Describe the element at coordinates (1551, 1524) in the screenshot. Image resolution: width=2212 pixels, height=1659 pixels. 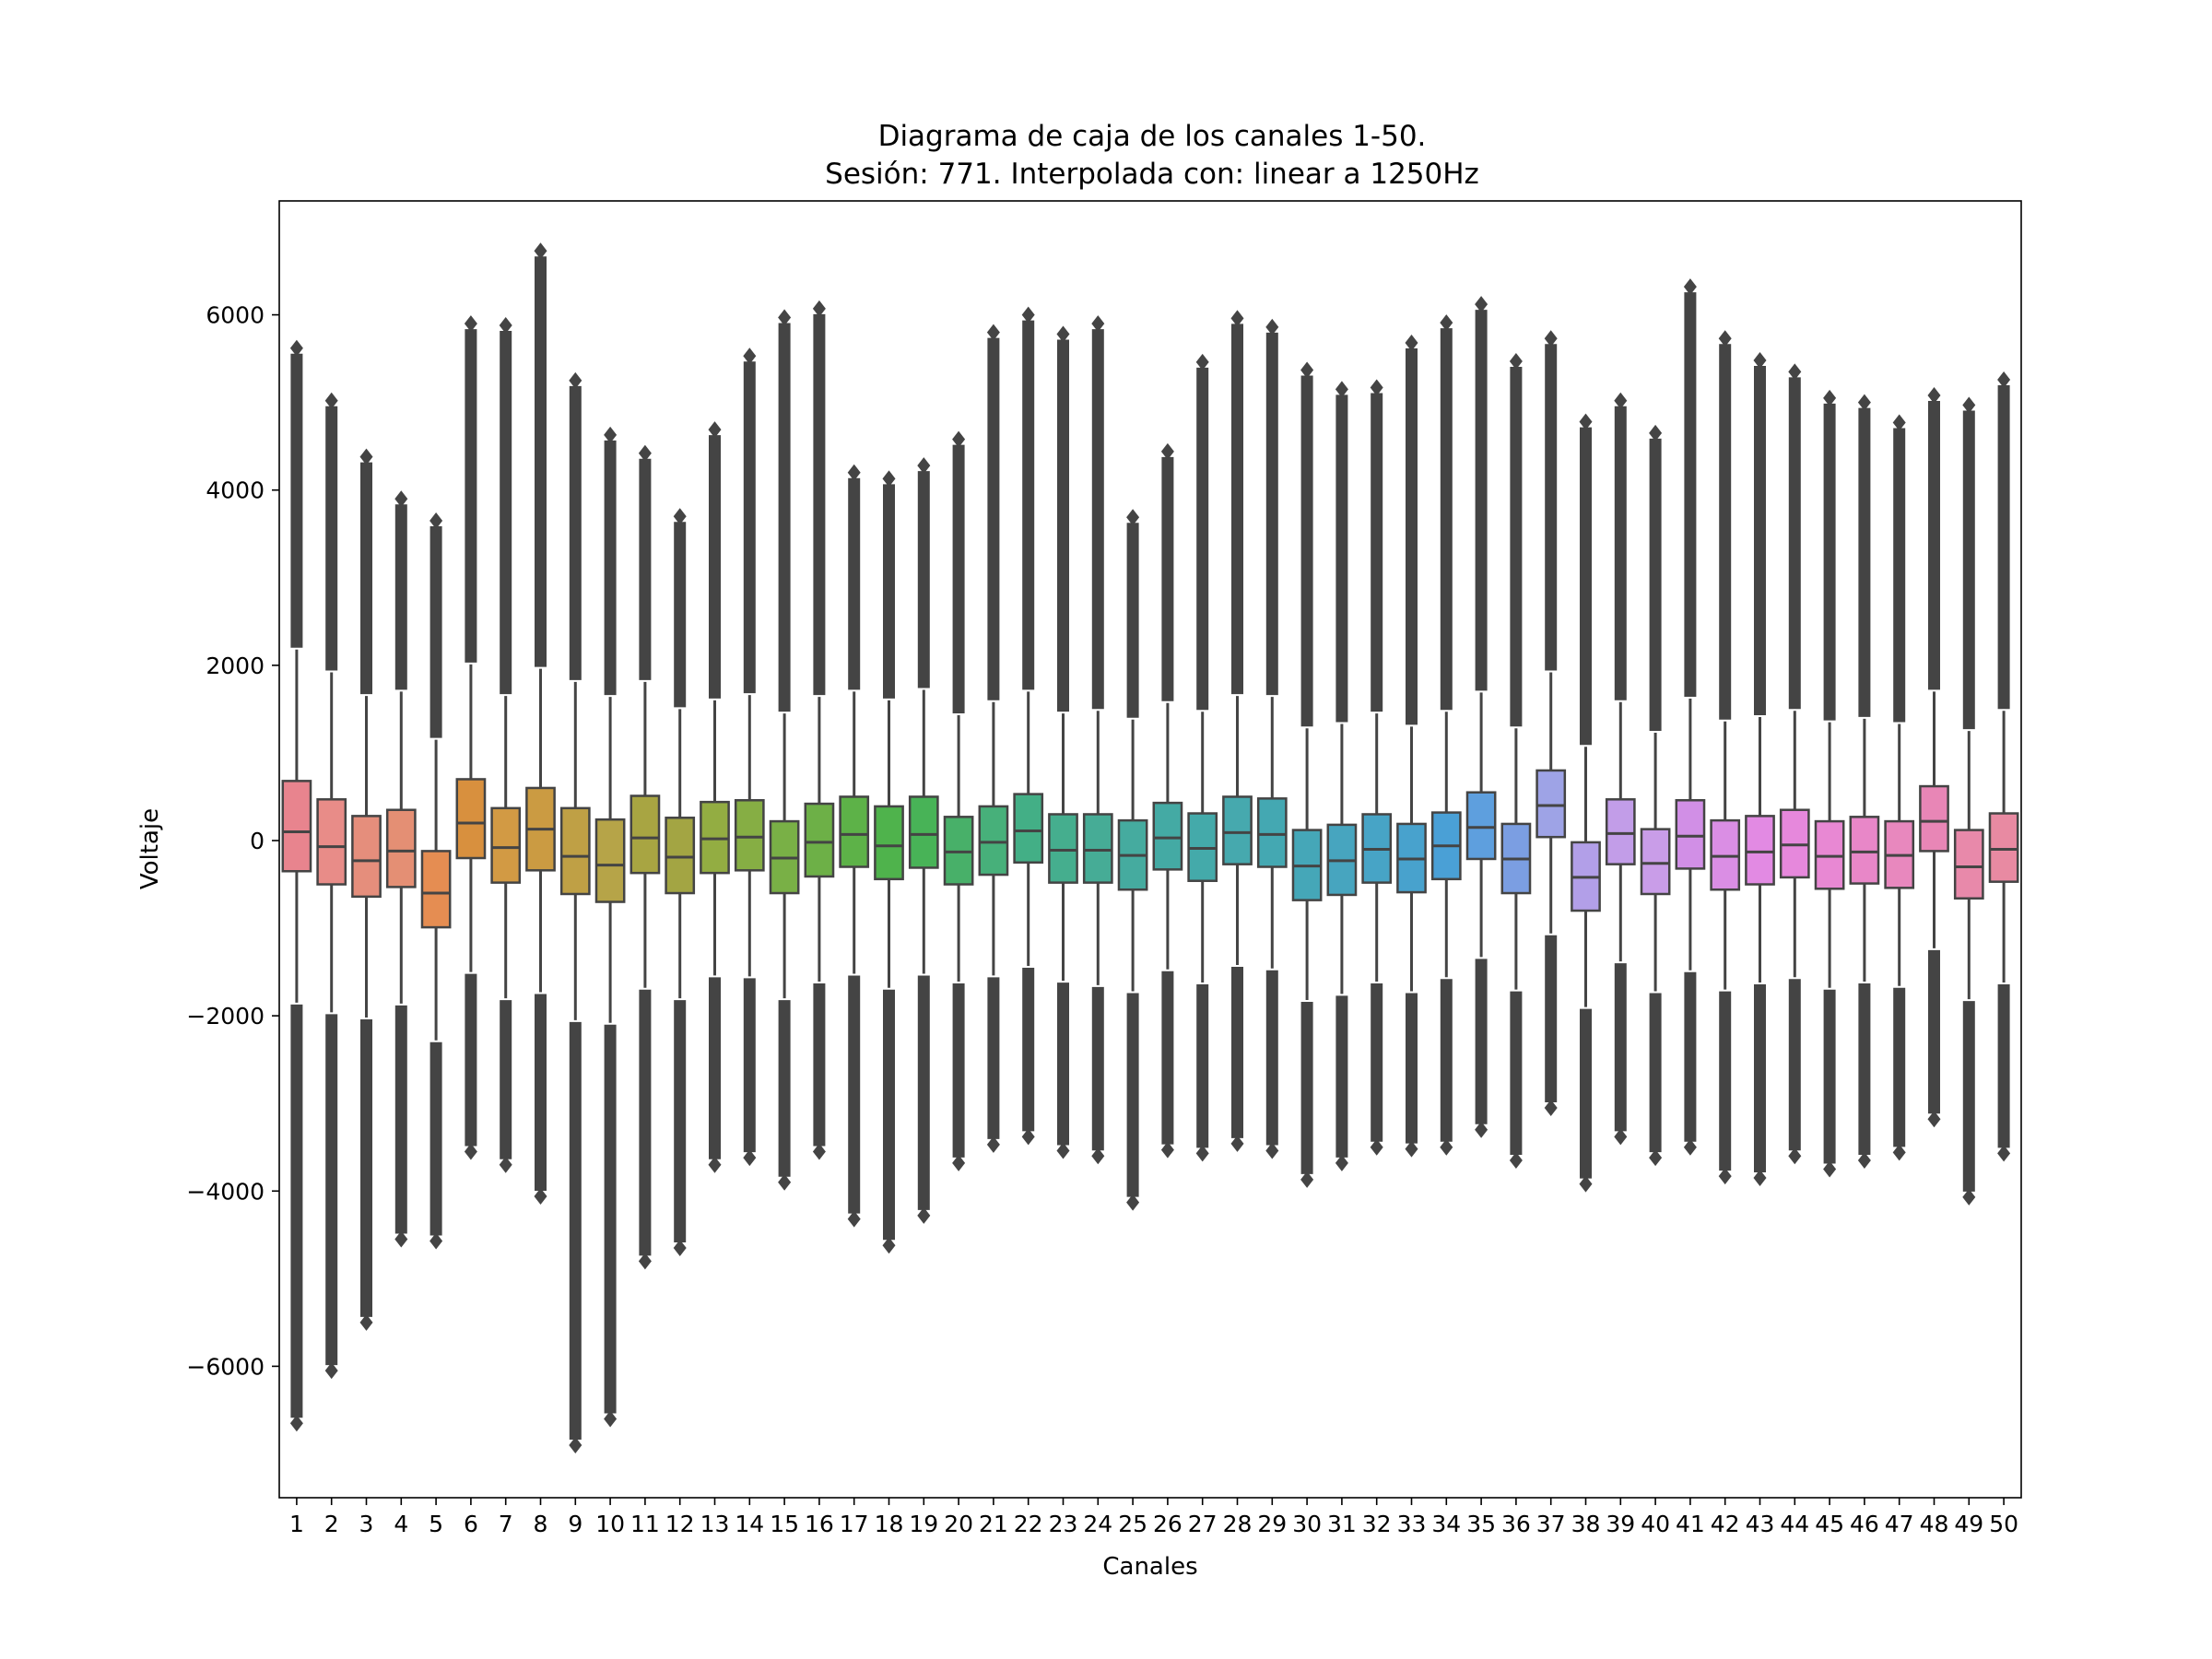
I see `x-tick-label: 37` at that location.